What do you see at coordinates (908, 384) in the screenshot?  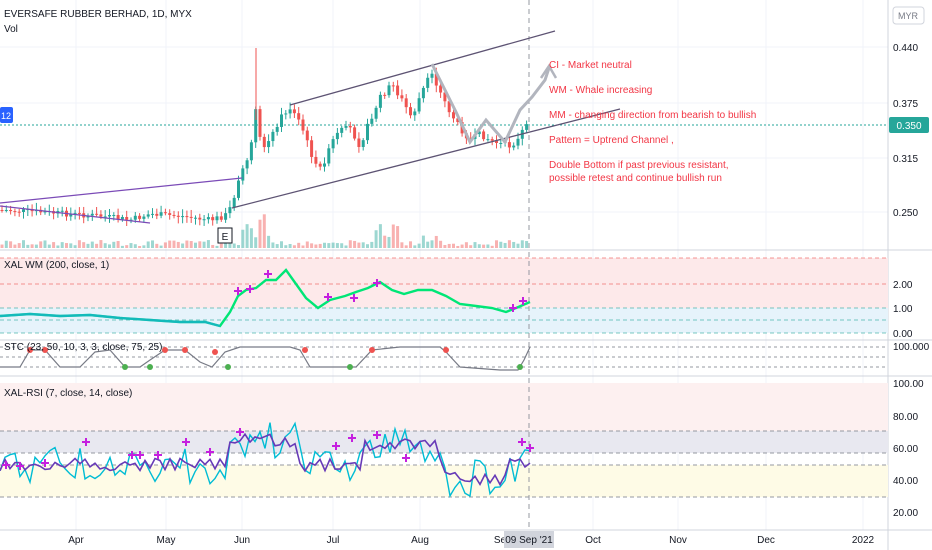 I see `rsi-tick: 100.00` at bounding box center [908, 384].